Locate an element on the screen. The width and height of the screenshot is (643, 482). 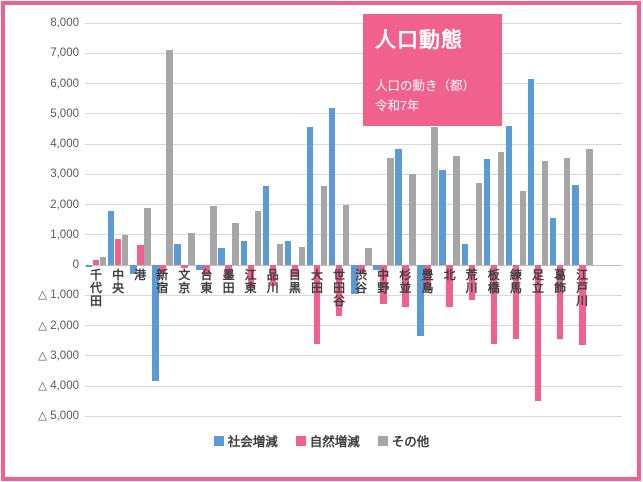
bar-自然増減-豊島 is located at coordinates (427, 278).